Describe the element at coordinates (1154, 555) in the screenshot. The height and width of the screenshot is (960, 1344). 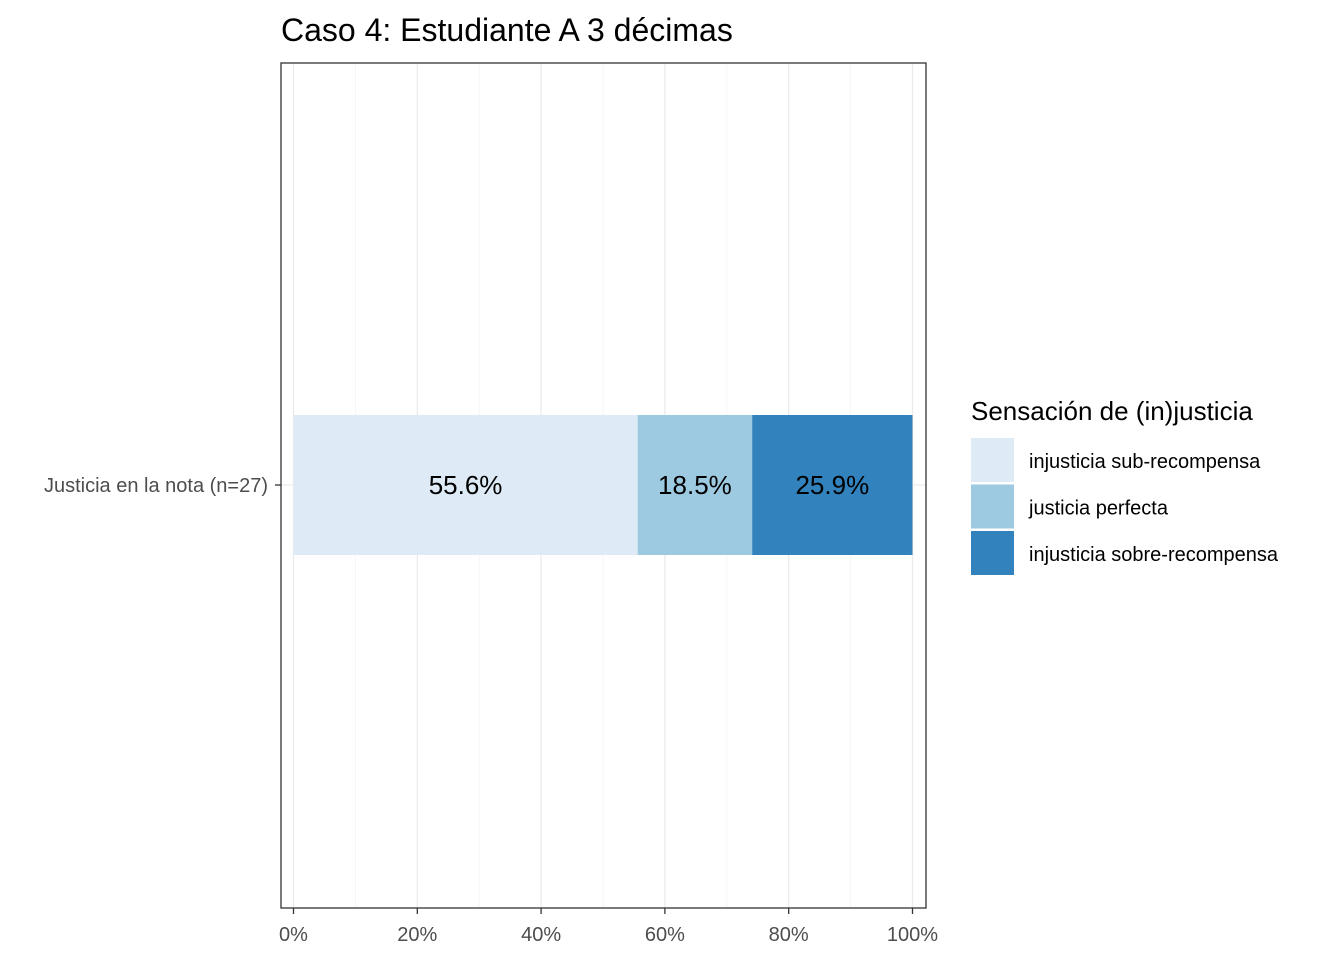
I see `legend-label: injusticia sobre-recompensa` at that location.